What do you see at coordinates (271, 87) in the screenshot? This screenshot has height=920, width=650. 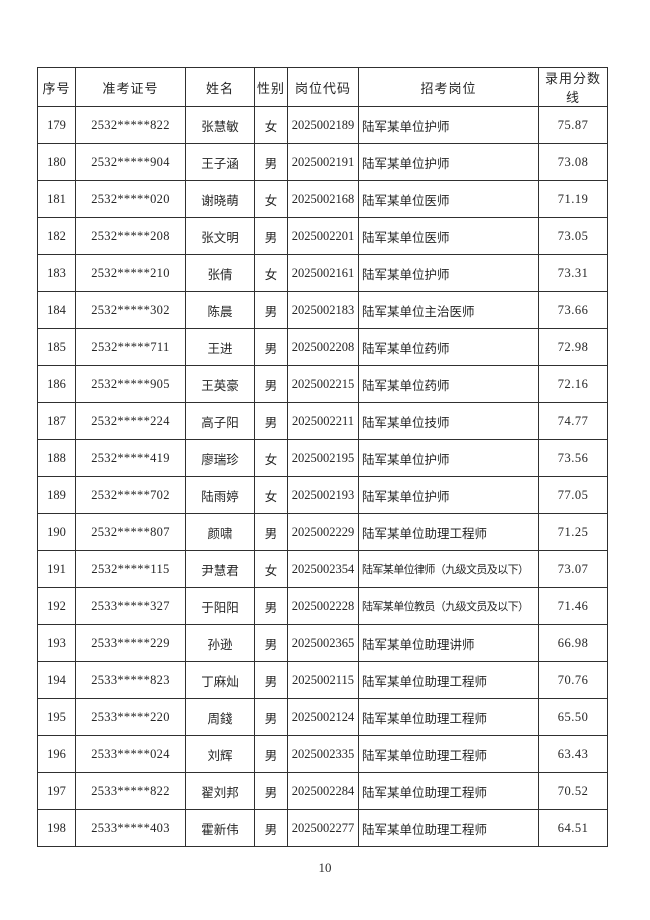 I see `column-header-gender: 性别` at bounding box center [271, 87].